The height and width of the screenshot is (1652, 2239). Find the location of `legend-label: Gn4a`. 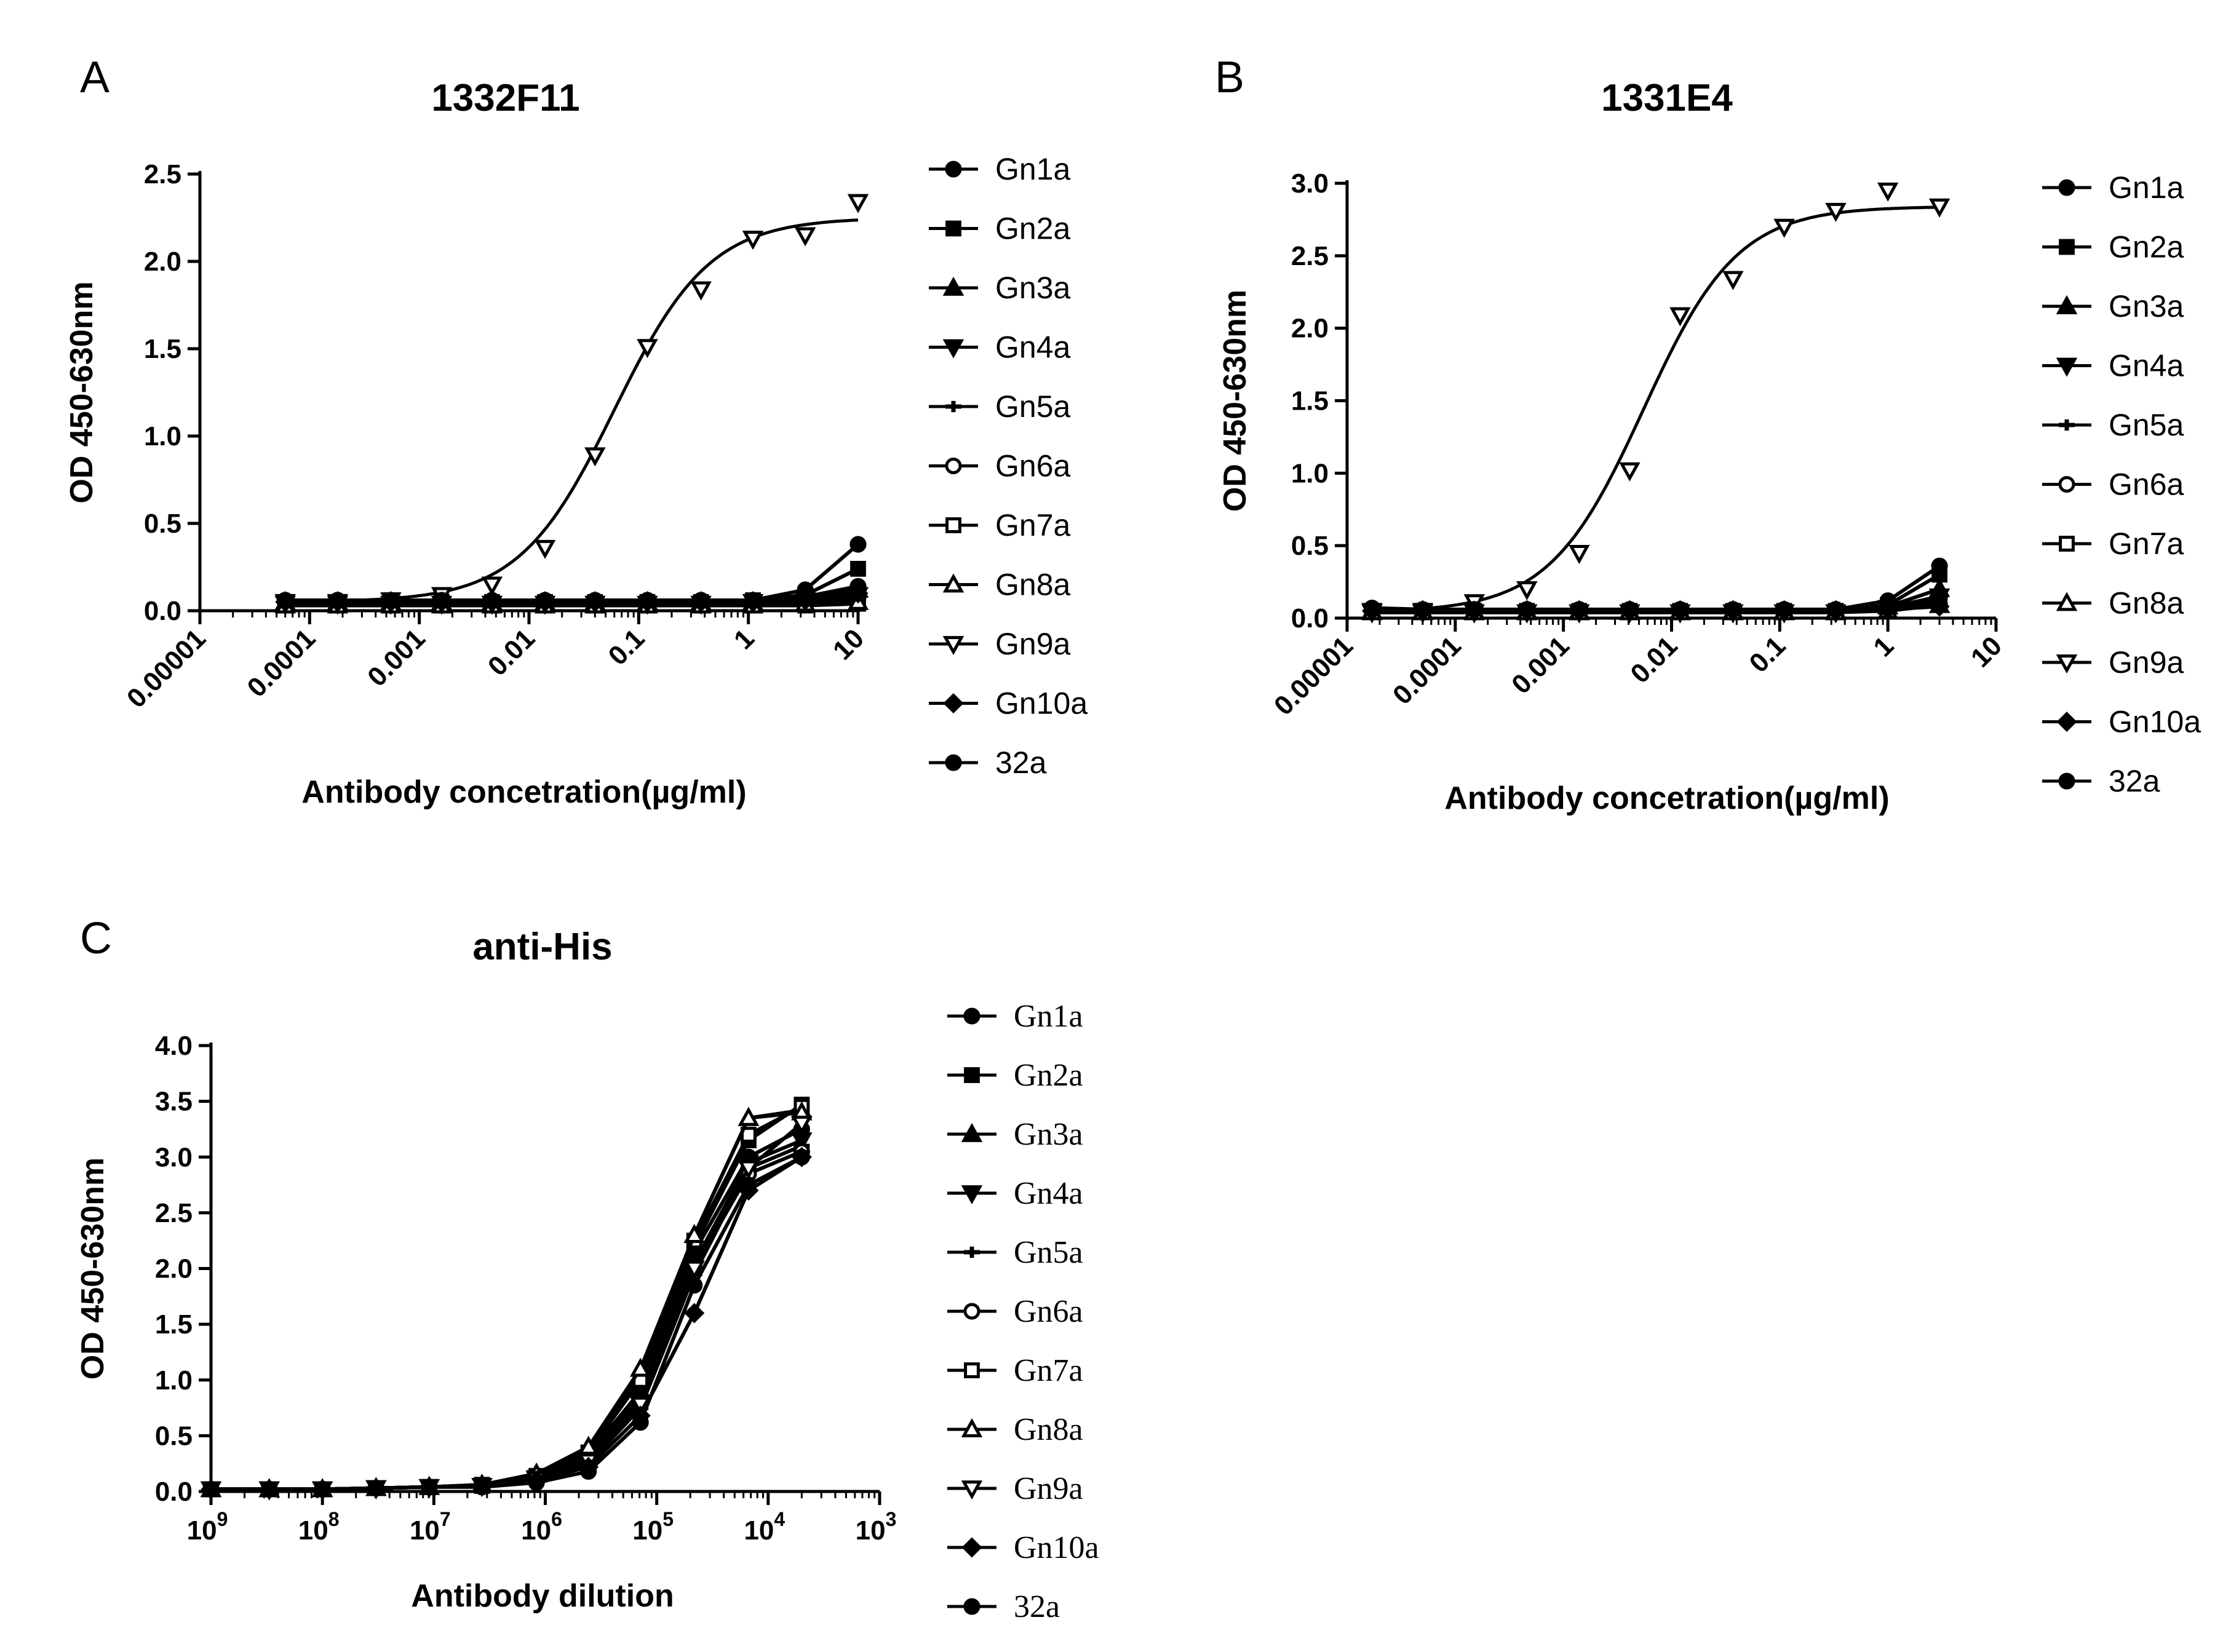

legend-label: Gn4a is located at coordinates (1033, 347).